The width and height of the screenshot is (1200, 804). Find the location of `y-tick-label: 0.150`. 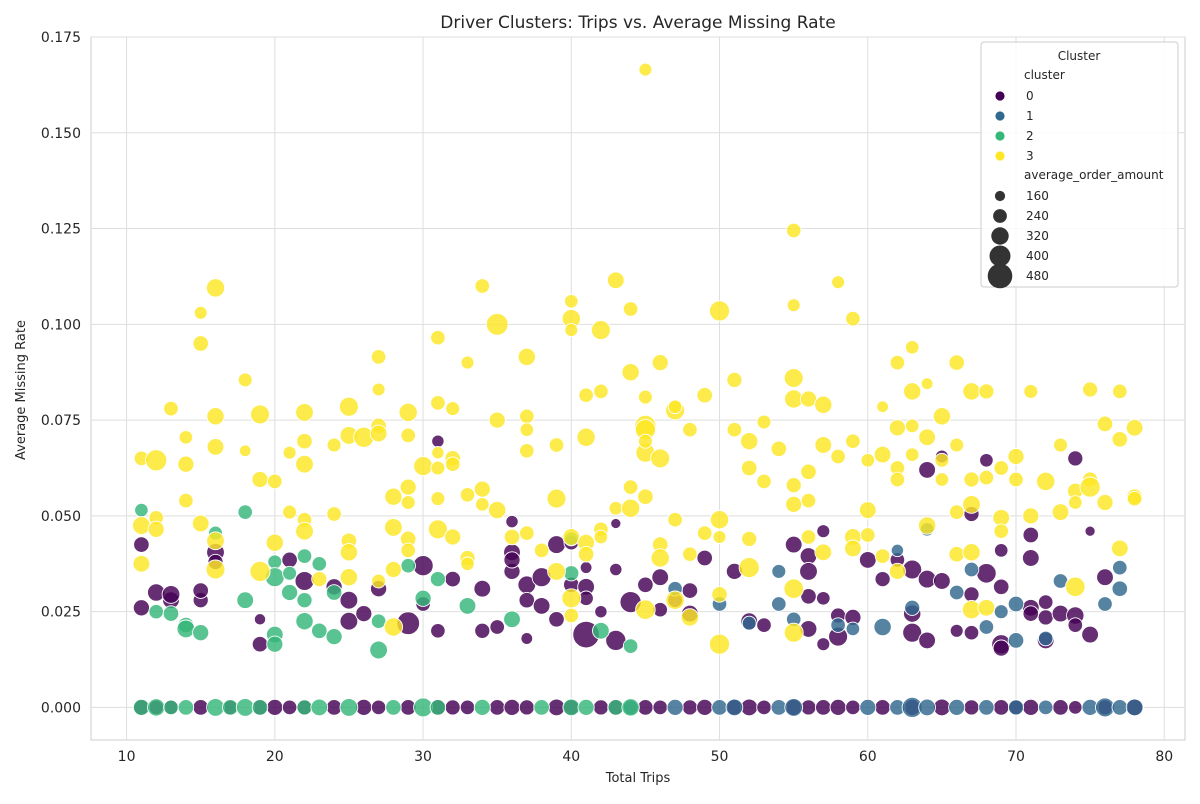

y-tick-label: 0.150 is located at coordinates (61, 134).